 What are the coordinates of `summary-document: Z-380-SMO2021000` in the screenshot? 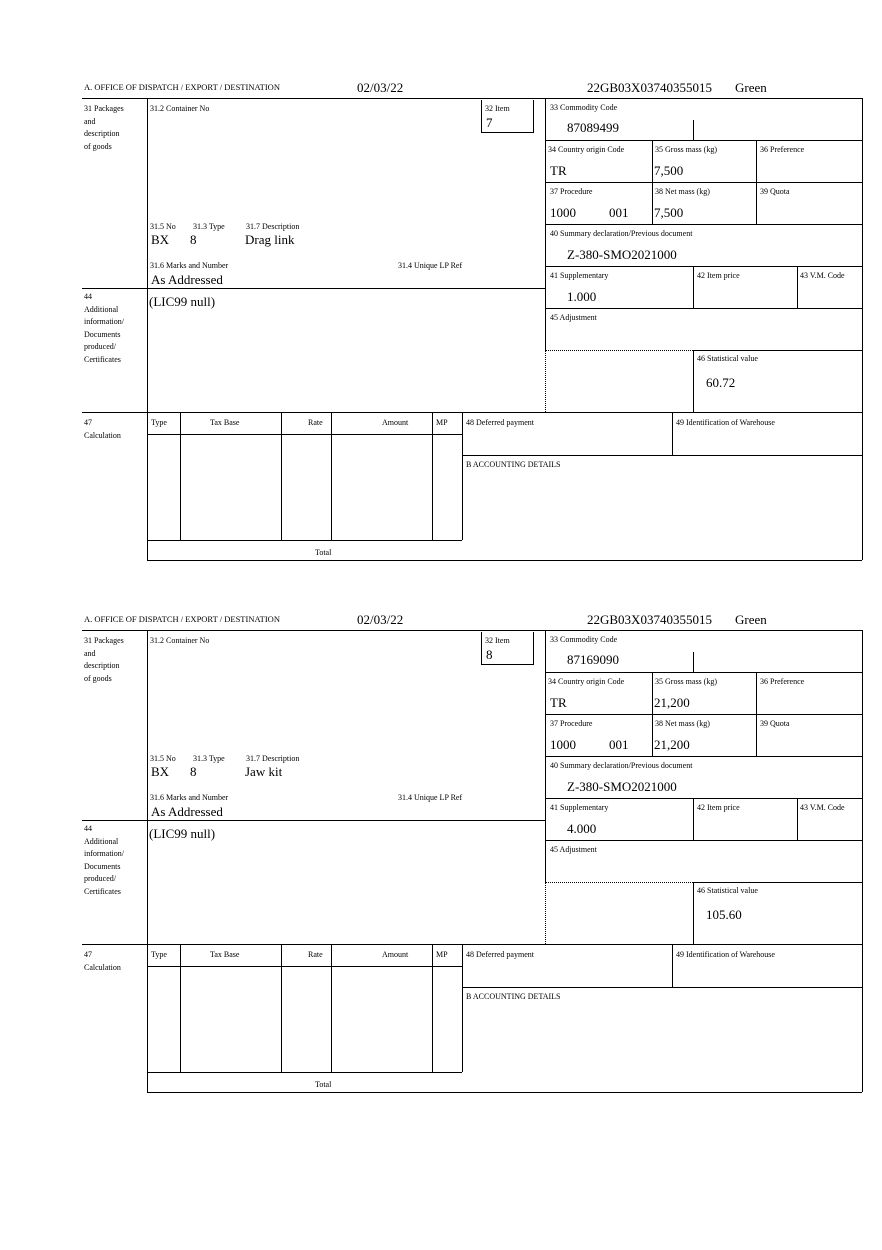 It's located at (622, 254).